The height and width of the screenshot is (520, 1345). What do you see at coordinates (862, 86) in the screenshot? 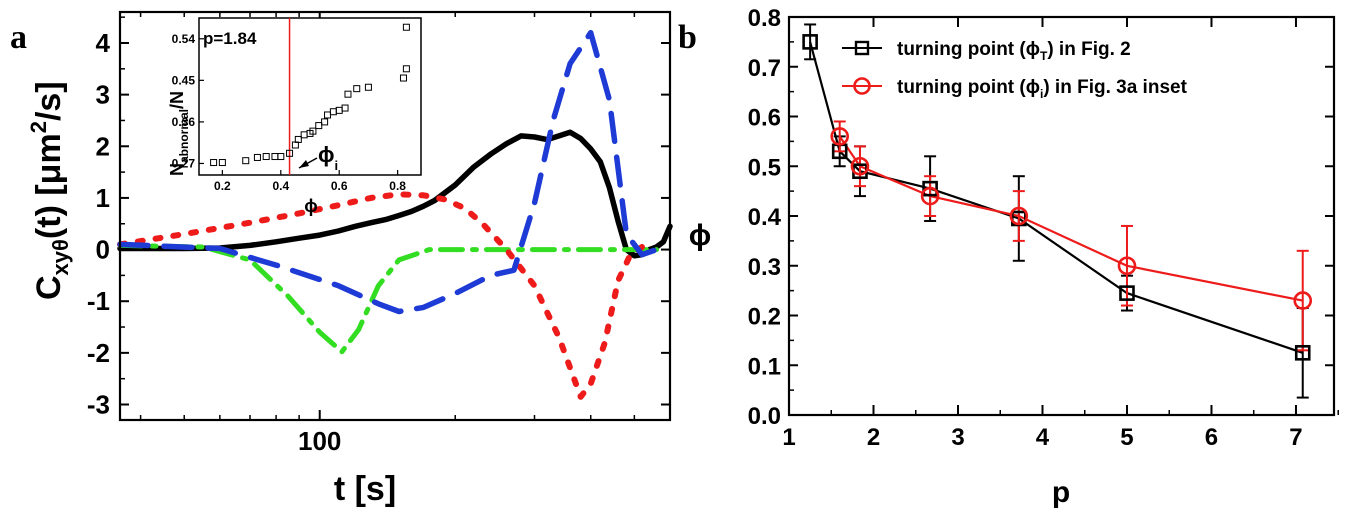
I see `legend-marker-circle` at bounding box center [862, 86].